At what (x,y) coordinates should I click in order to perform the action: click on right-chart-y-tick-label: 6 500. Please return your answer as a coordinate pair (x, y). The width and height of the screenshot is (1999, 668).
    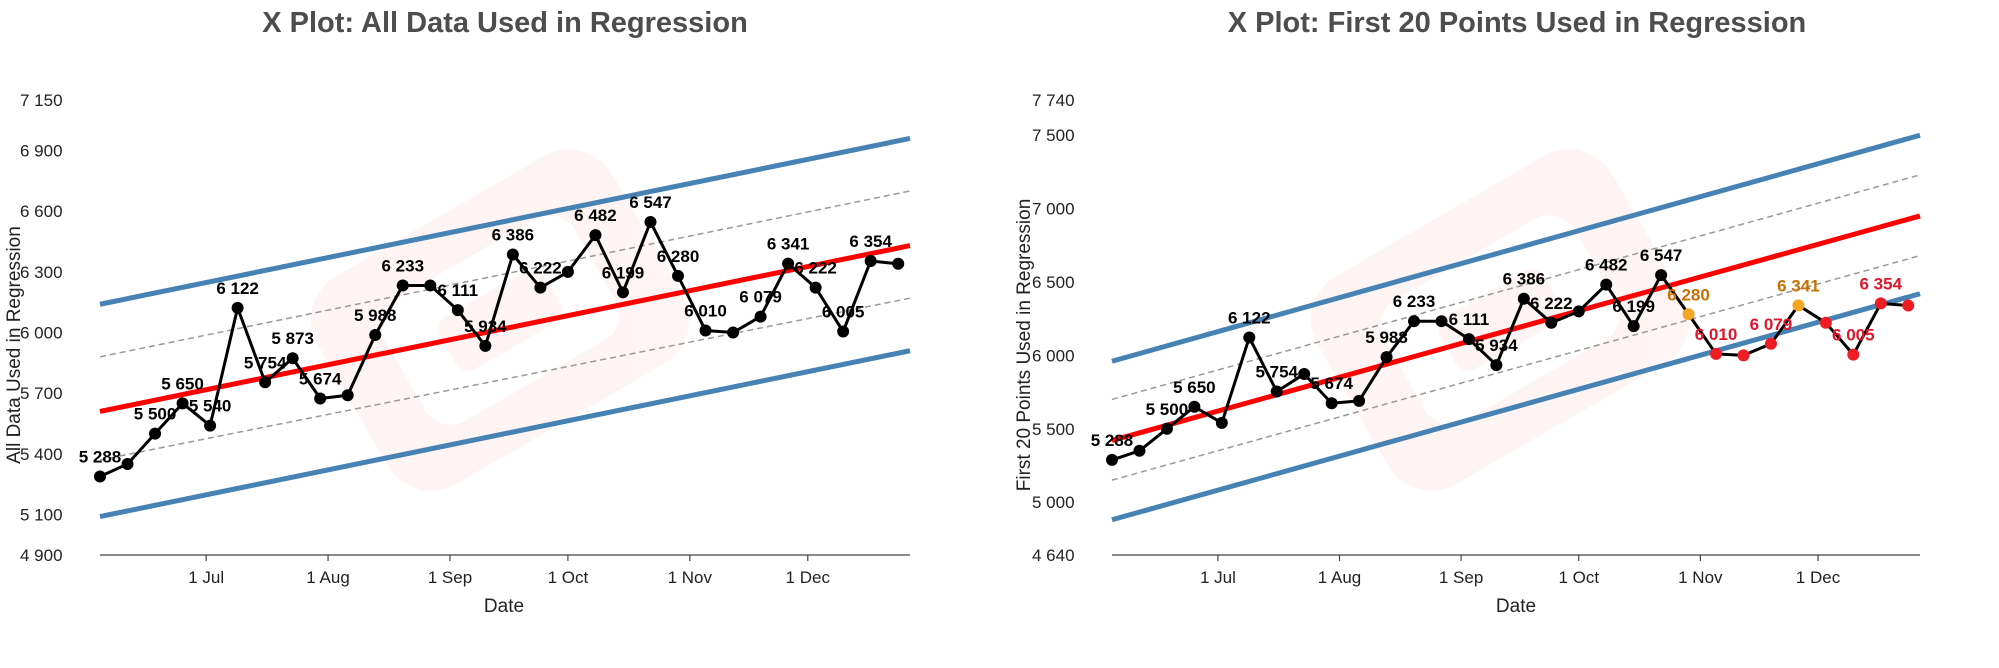
    Looking at the image, I should click on (1053, 282).